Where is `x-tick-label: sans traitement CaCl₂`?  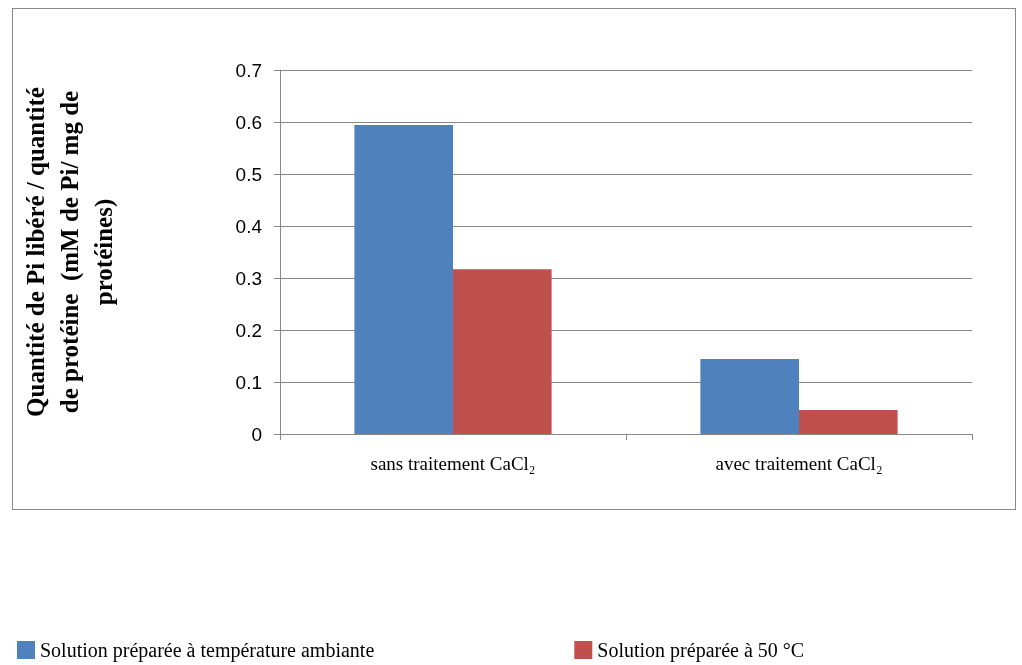
x-tick-label: sans traitement CaCl₂ is located at coordinates (453, 463).